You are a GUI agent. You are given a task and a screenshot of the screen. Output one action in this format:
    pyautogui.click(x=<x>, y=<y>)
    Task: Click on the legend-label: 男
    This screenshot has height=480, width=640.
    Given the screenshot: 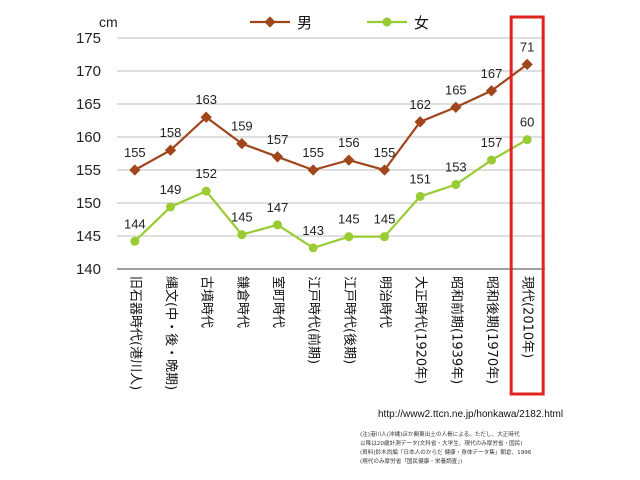 What is the action you would take?
    pyautogui.click(x=304, y=23)
    